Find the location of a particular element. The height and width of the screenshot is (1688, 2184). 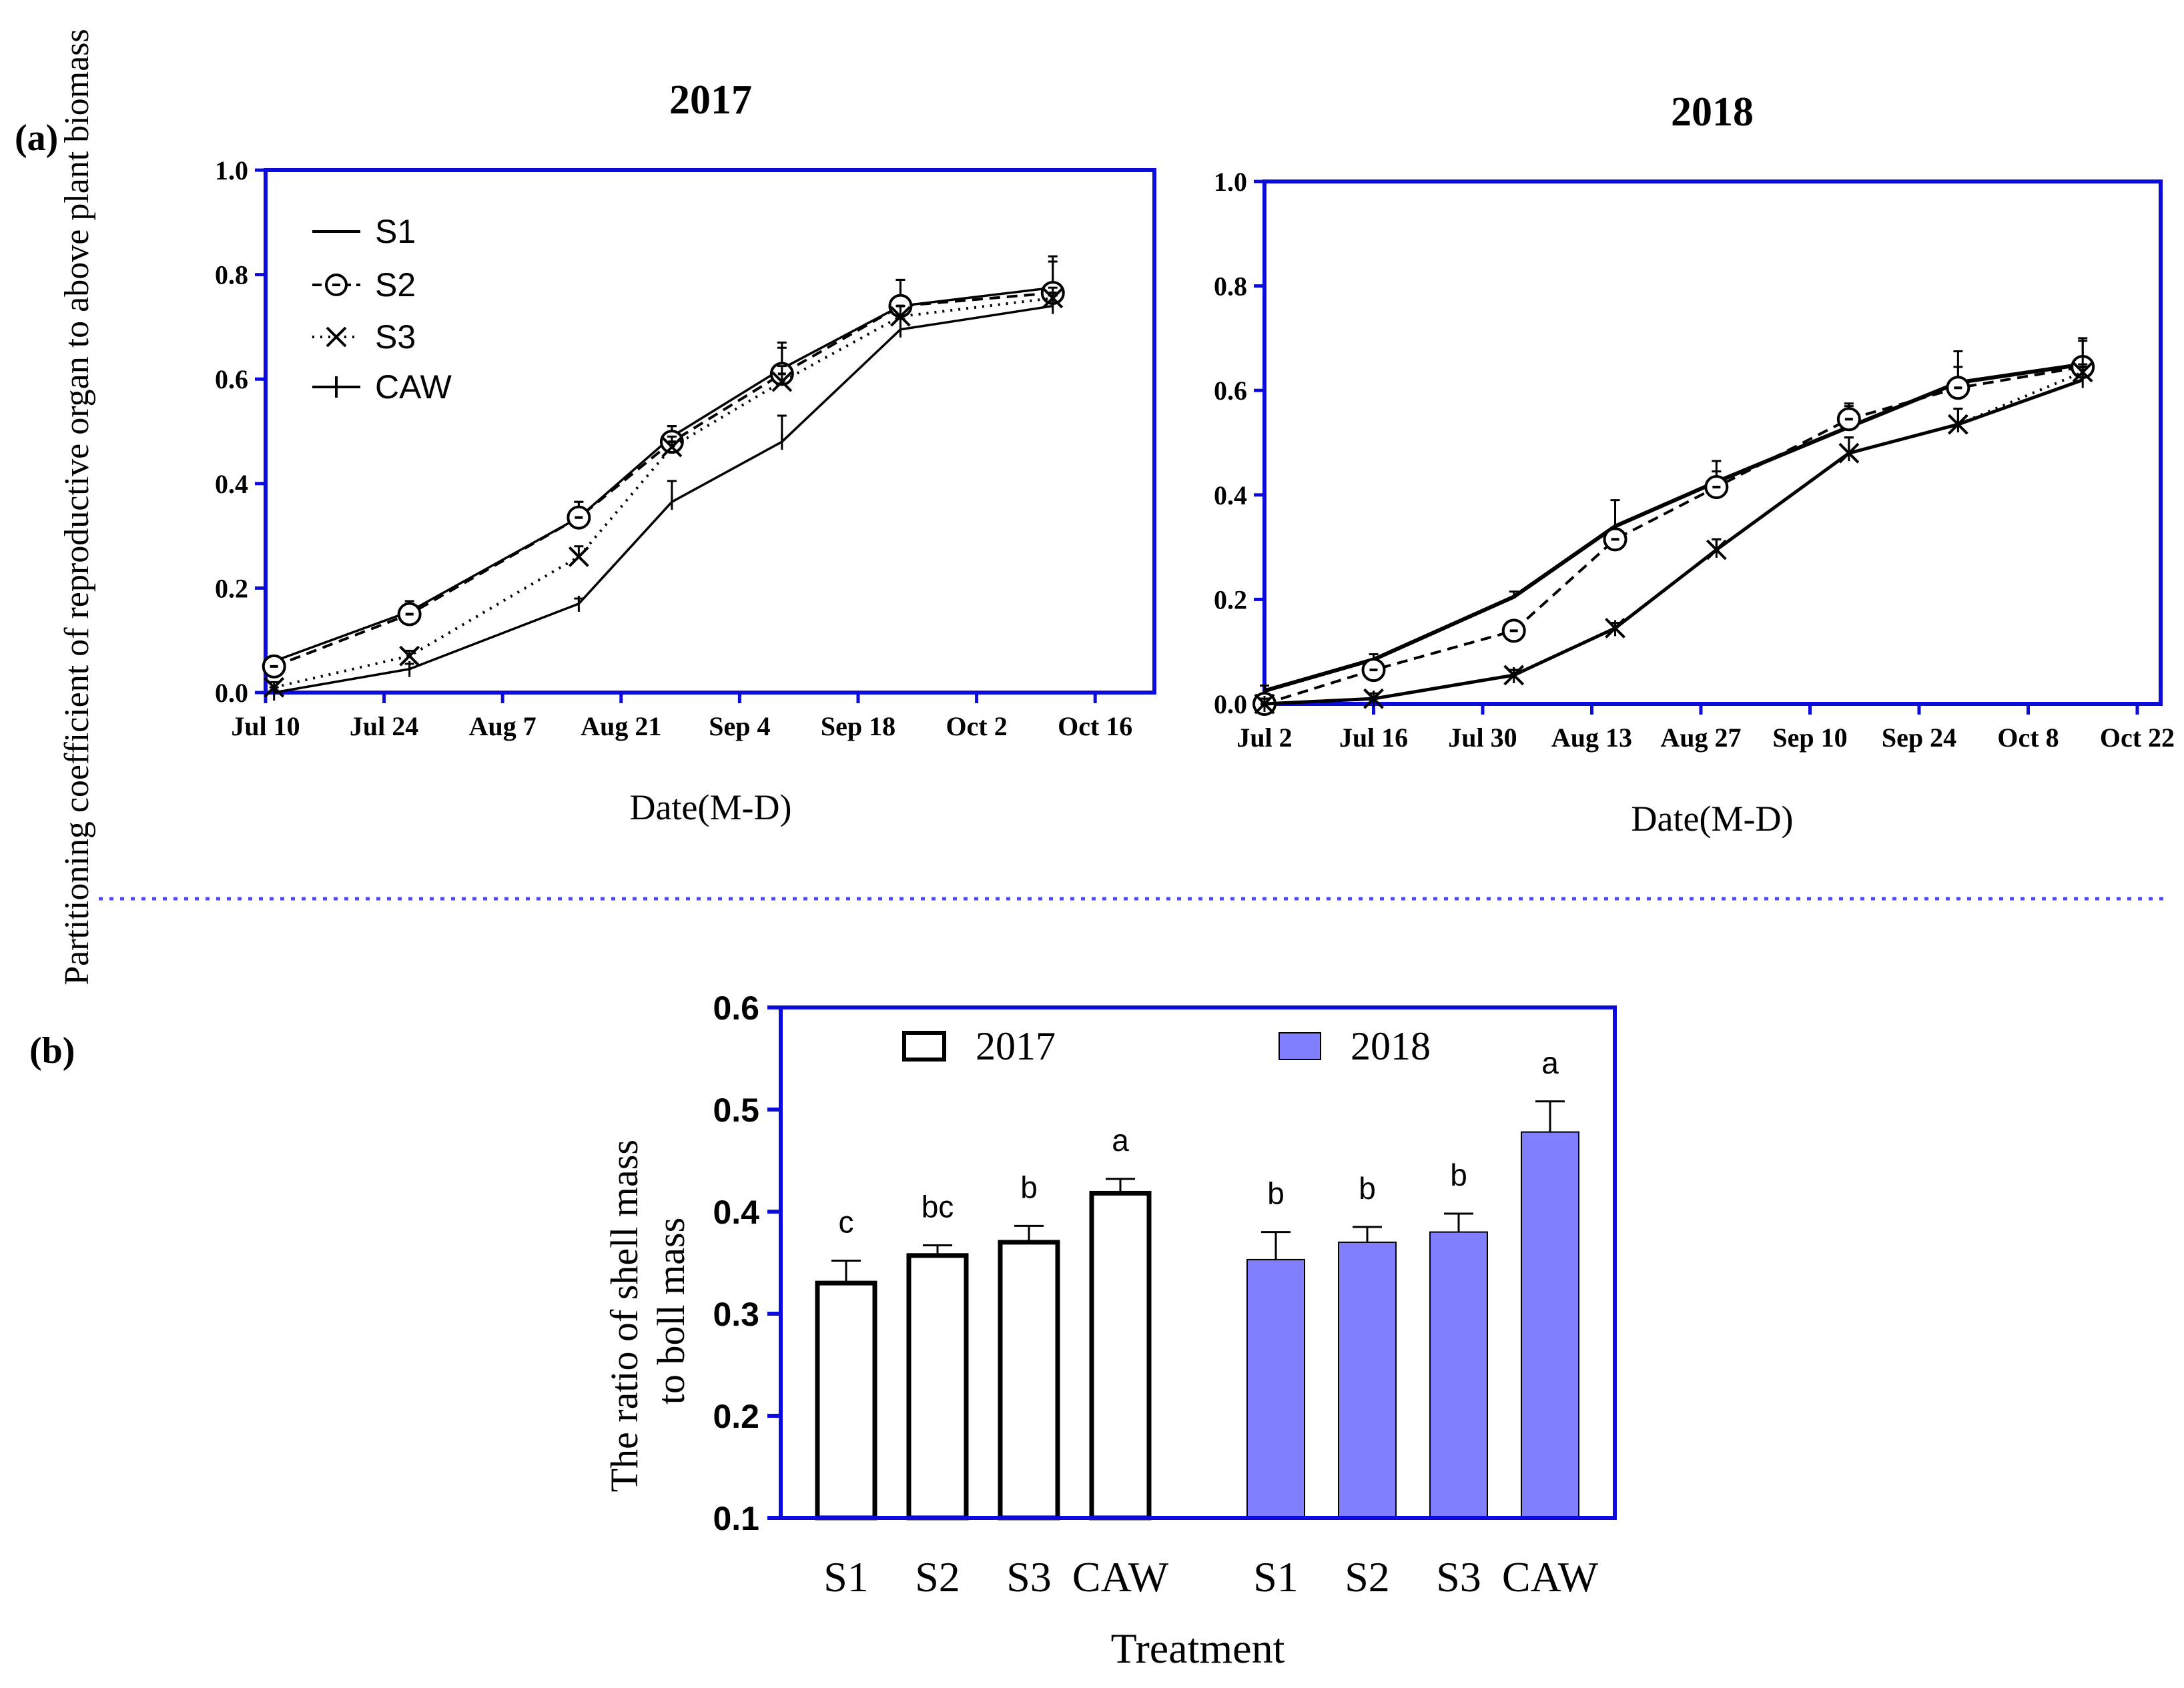

bar-2018-s3 is located at coordinates (1458, 1375).